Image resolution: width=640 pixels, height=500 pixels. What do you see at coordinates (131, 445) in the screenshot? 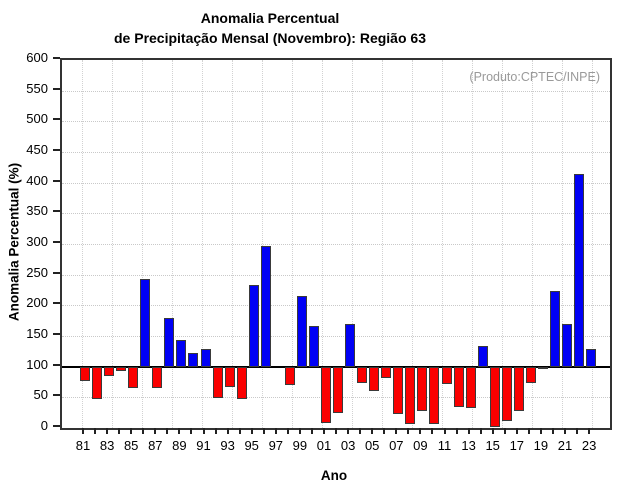
I see `x-tick-label: 85` at bounding box center [131, 445].